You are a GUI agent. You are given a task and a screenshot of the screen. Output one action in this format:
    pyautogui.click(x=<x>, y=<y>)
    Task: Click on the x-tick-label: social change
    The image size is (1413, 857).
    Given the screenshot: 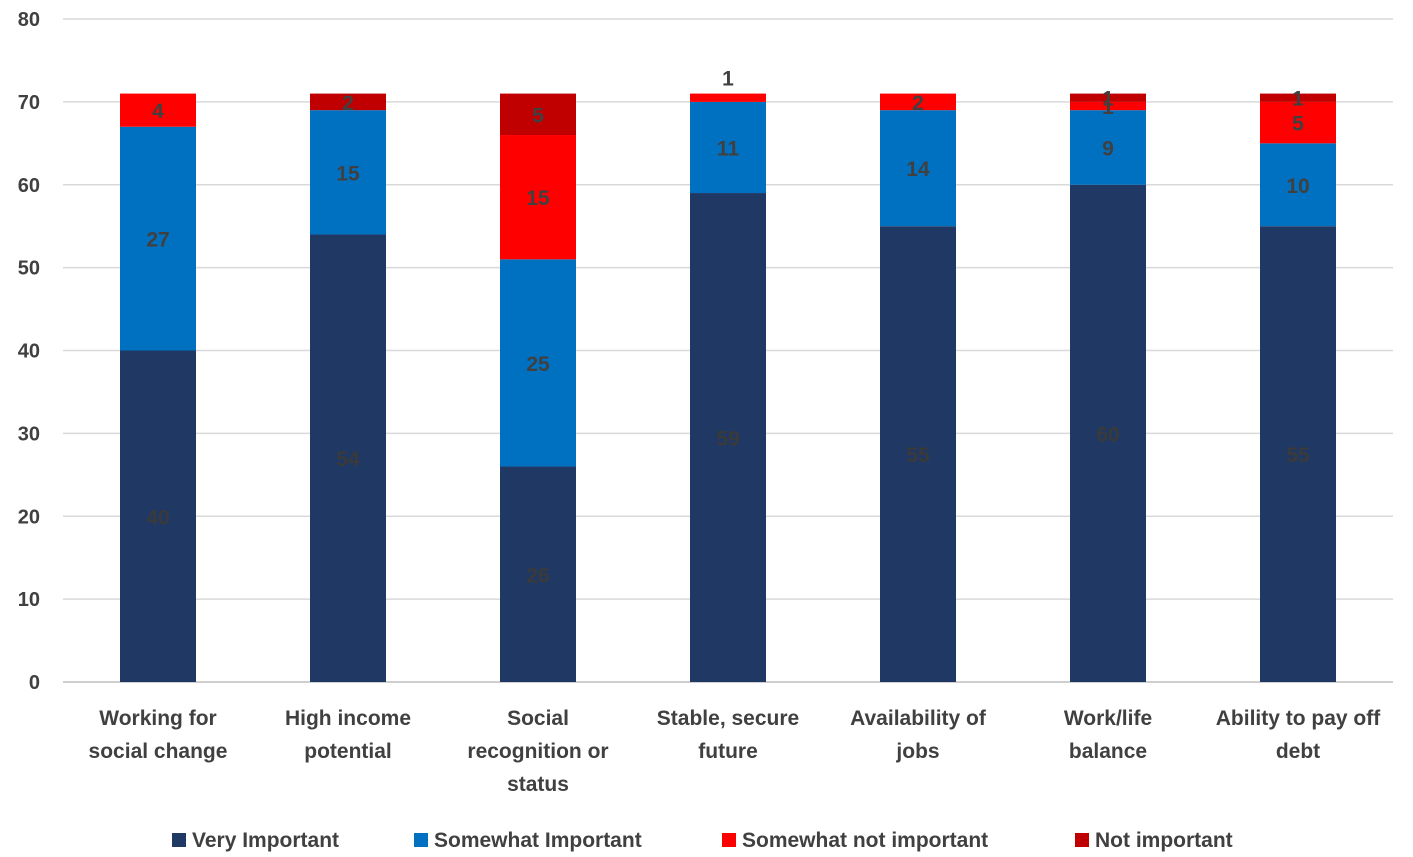 What is the action you would take?
    pyautogui.click(x=158, y=751)
    